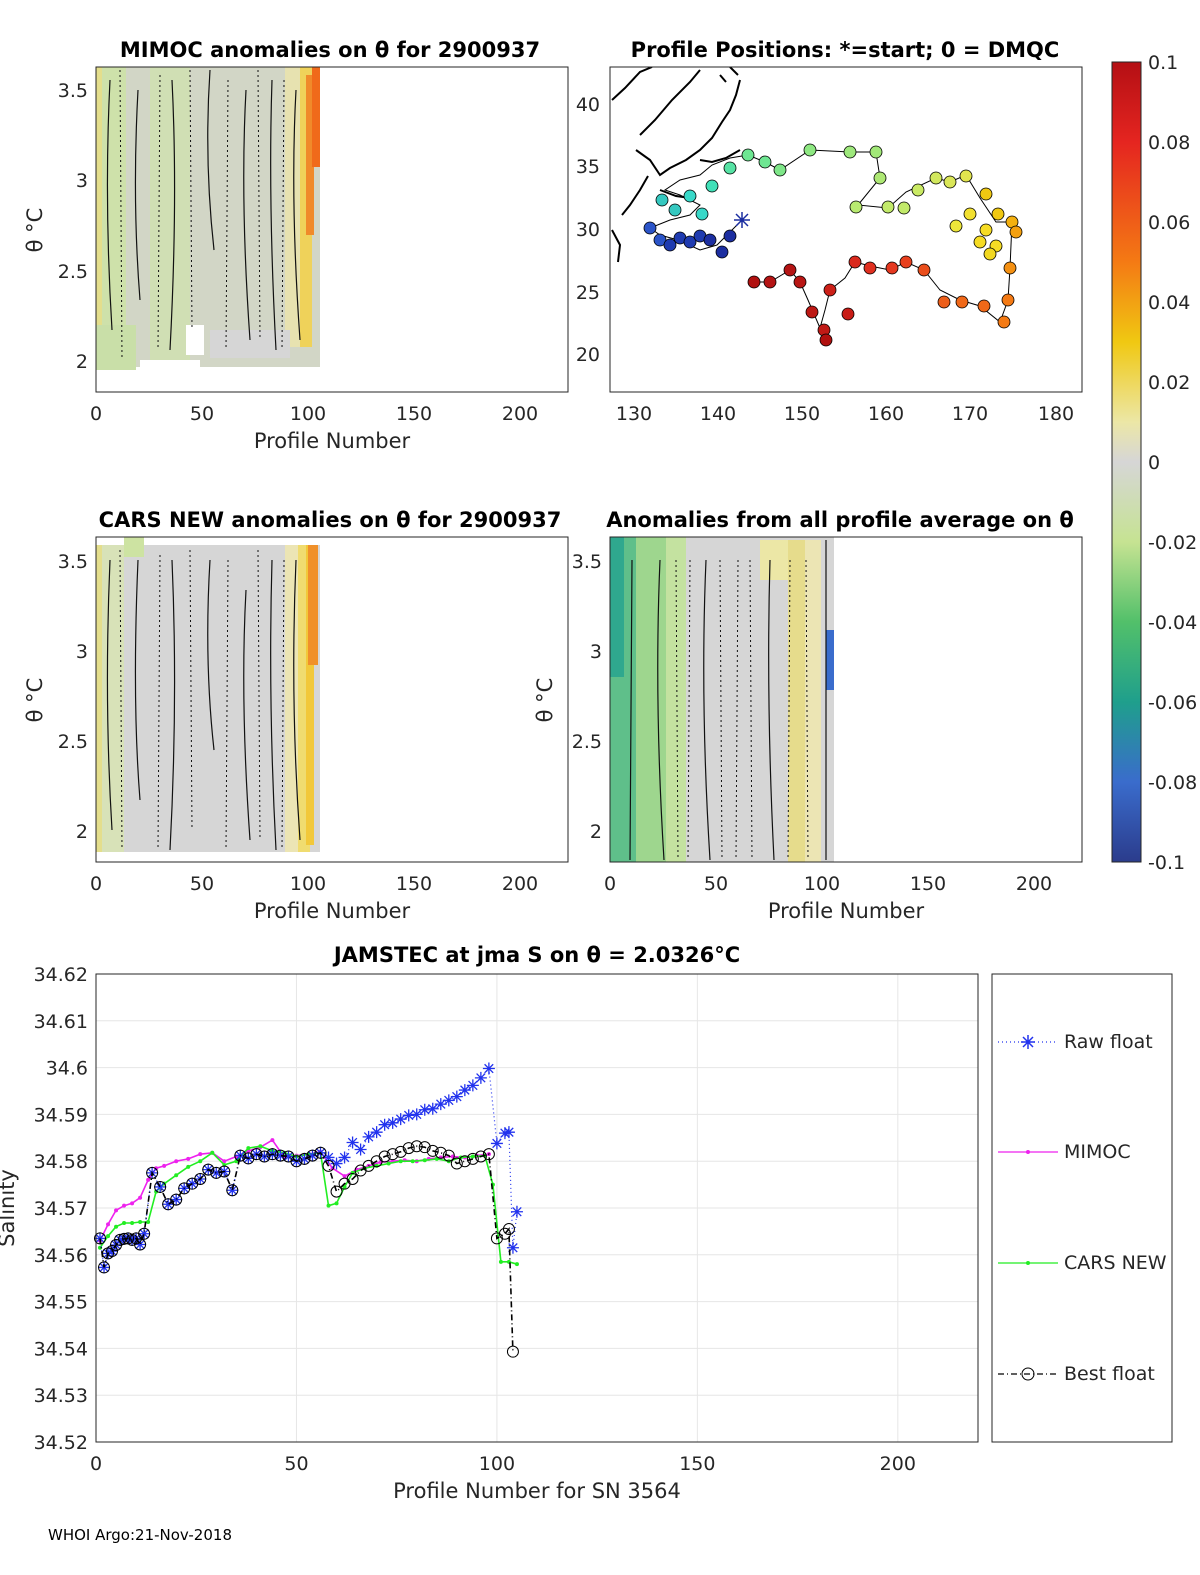 This screenshot has height=1575, width=1200. Describe the element at coordinates (1115, 1263) in the screenshot. I see `legend-label: CARS NEW` at that location.